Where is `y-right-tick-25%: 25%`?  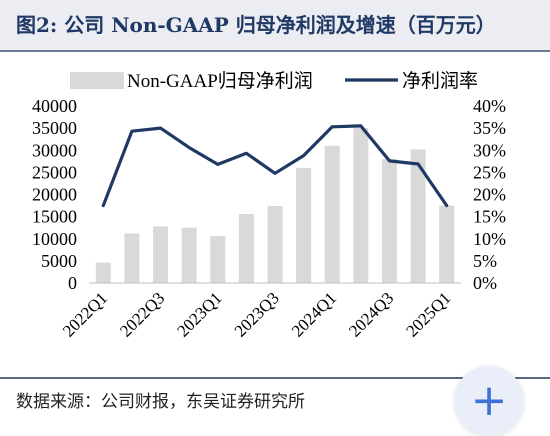 y-right-tick-25%: 25% is located at coordinates (489, 172).